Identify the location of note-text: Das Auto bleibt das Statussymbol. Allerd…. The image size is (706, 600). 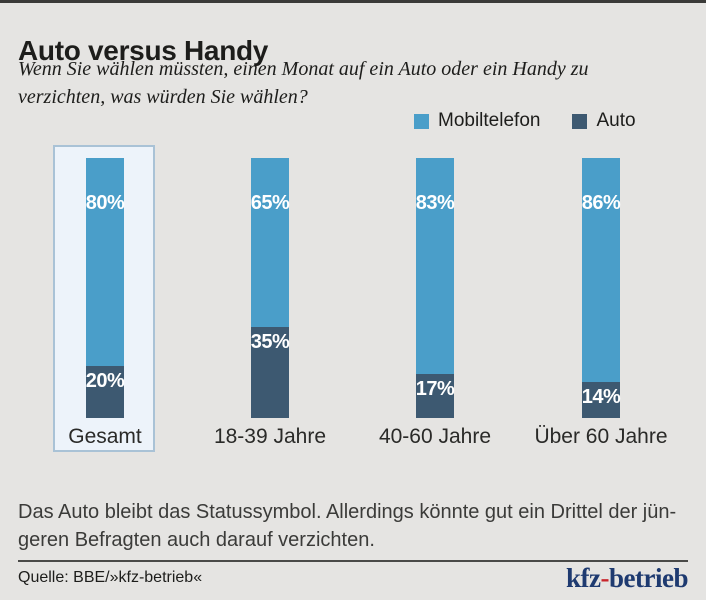
(347, 526).